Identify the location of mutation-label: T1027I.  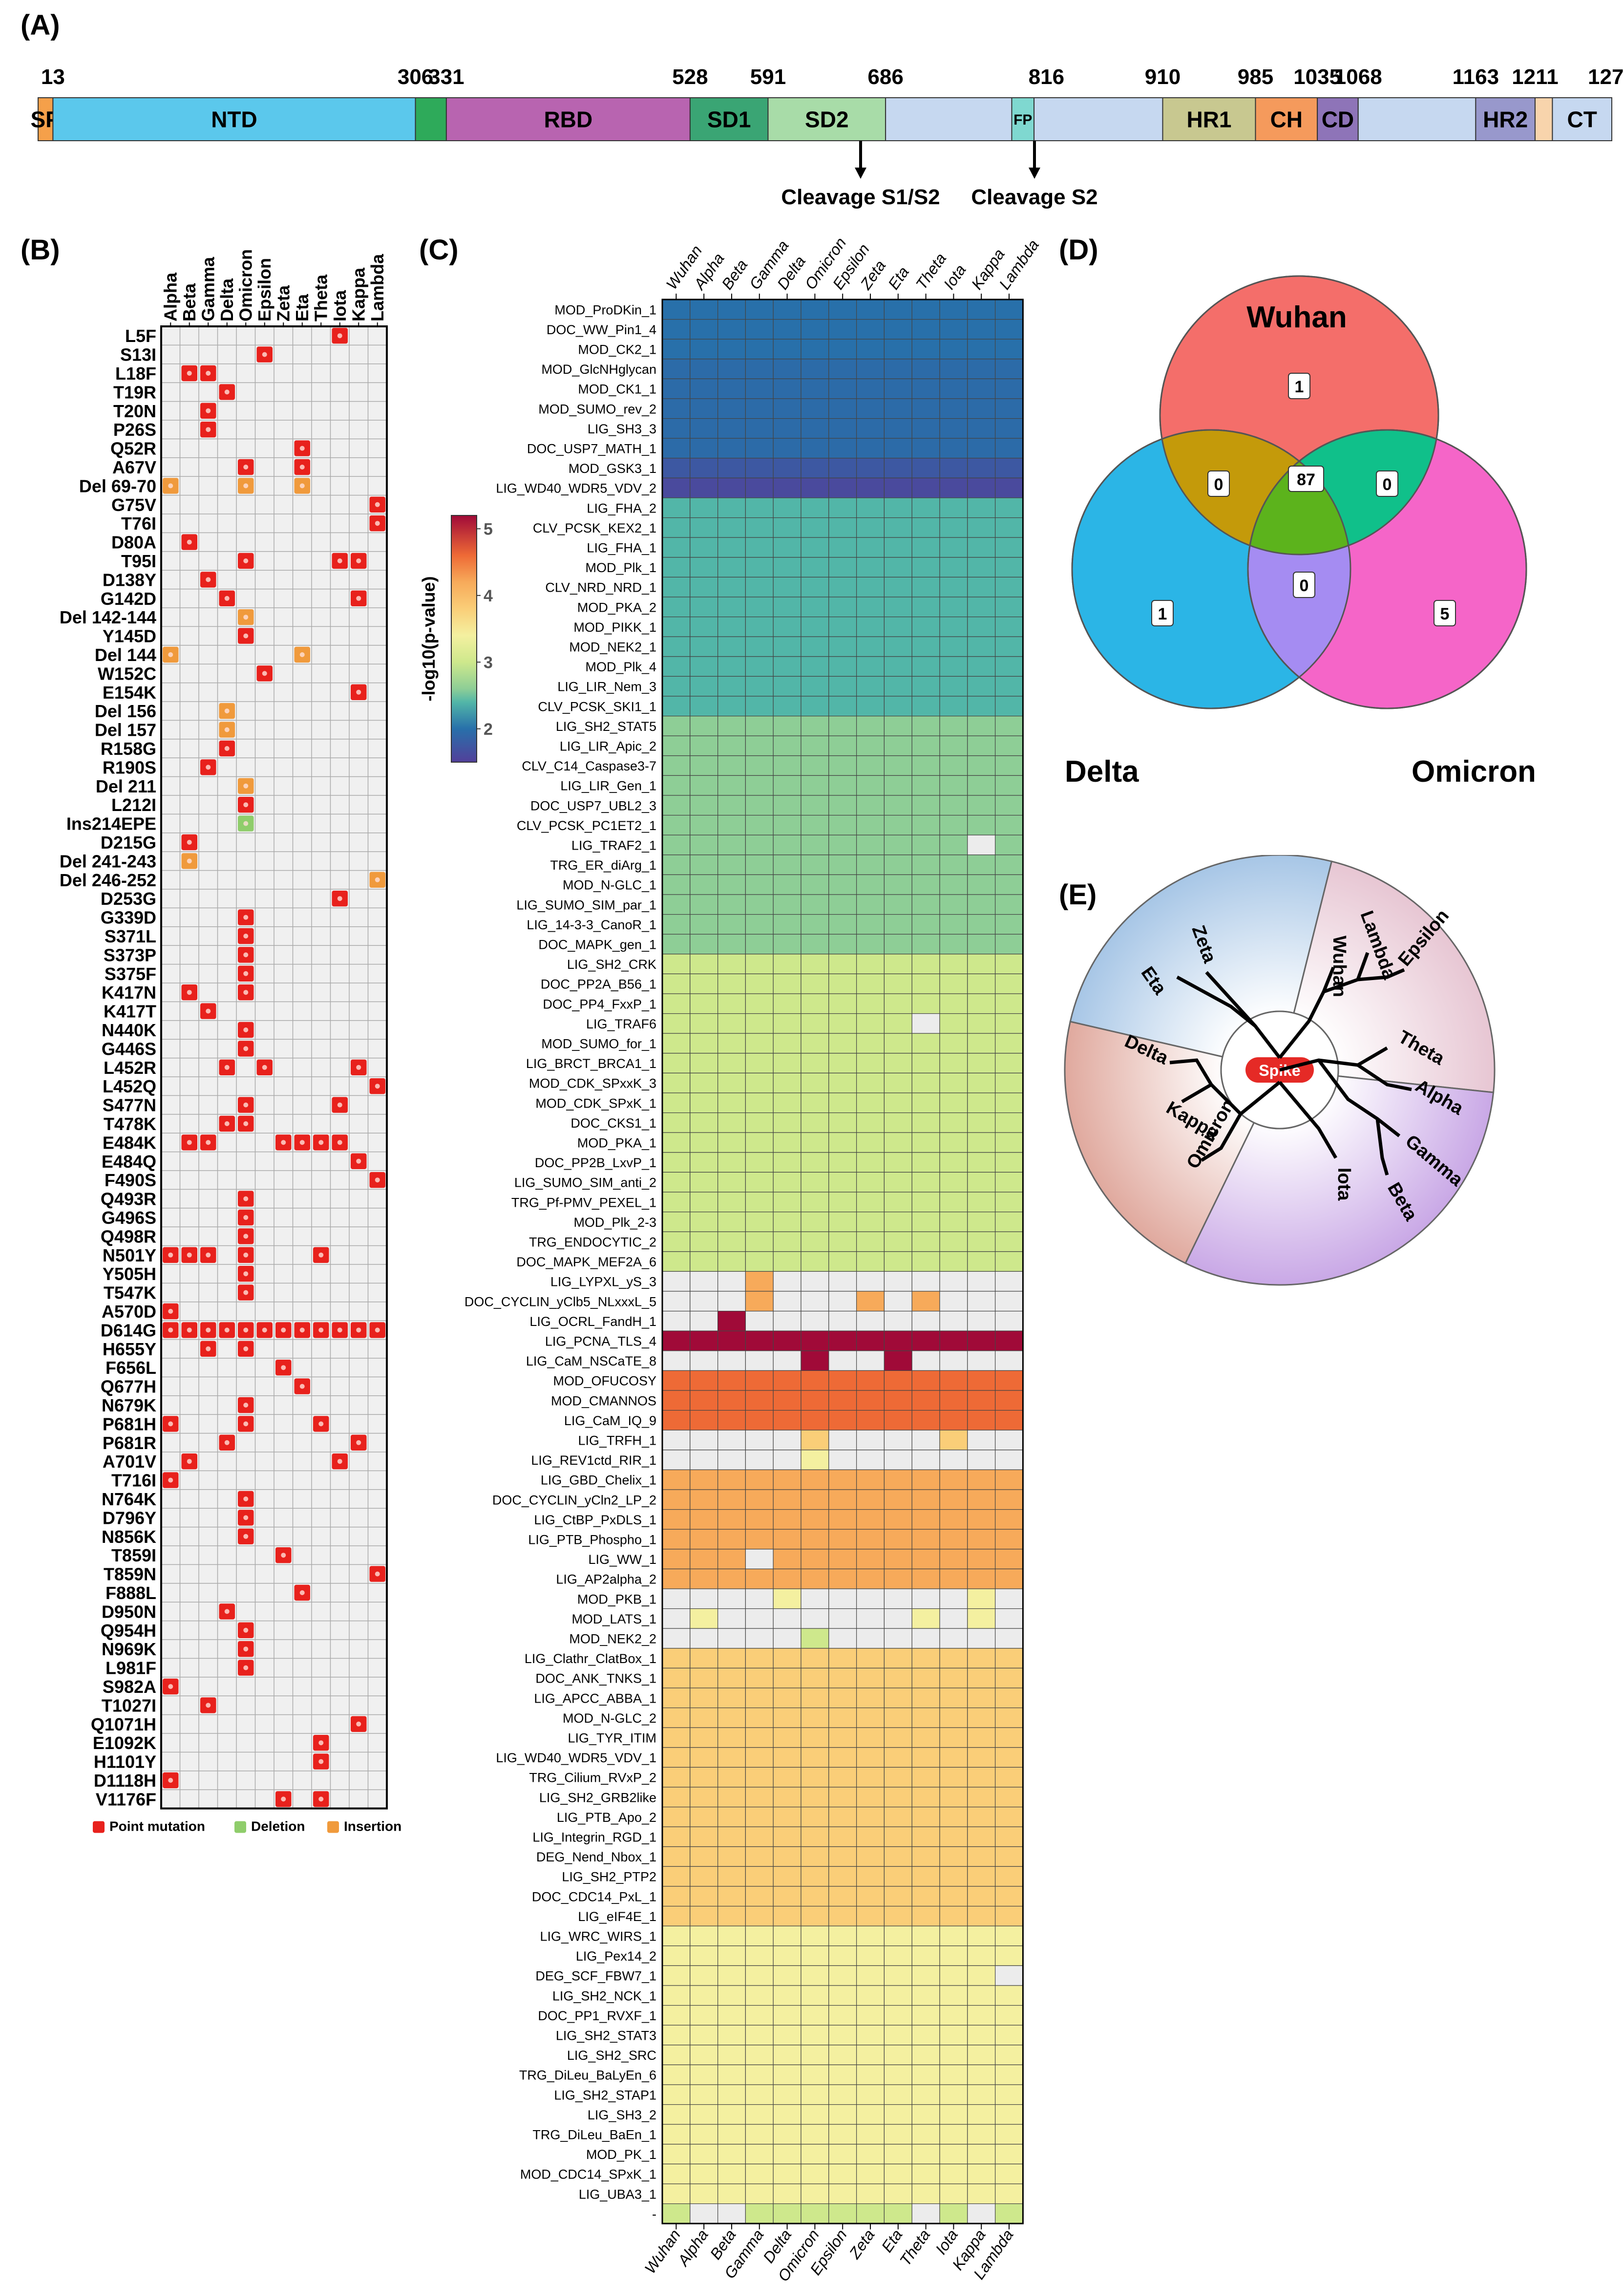
(129, 1705).